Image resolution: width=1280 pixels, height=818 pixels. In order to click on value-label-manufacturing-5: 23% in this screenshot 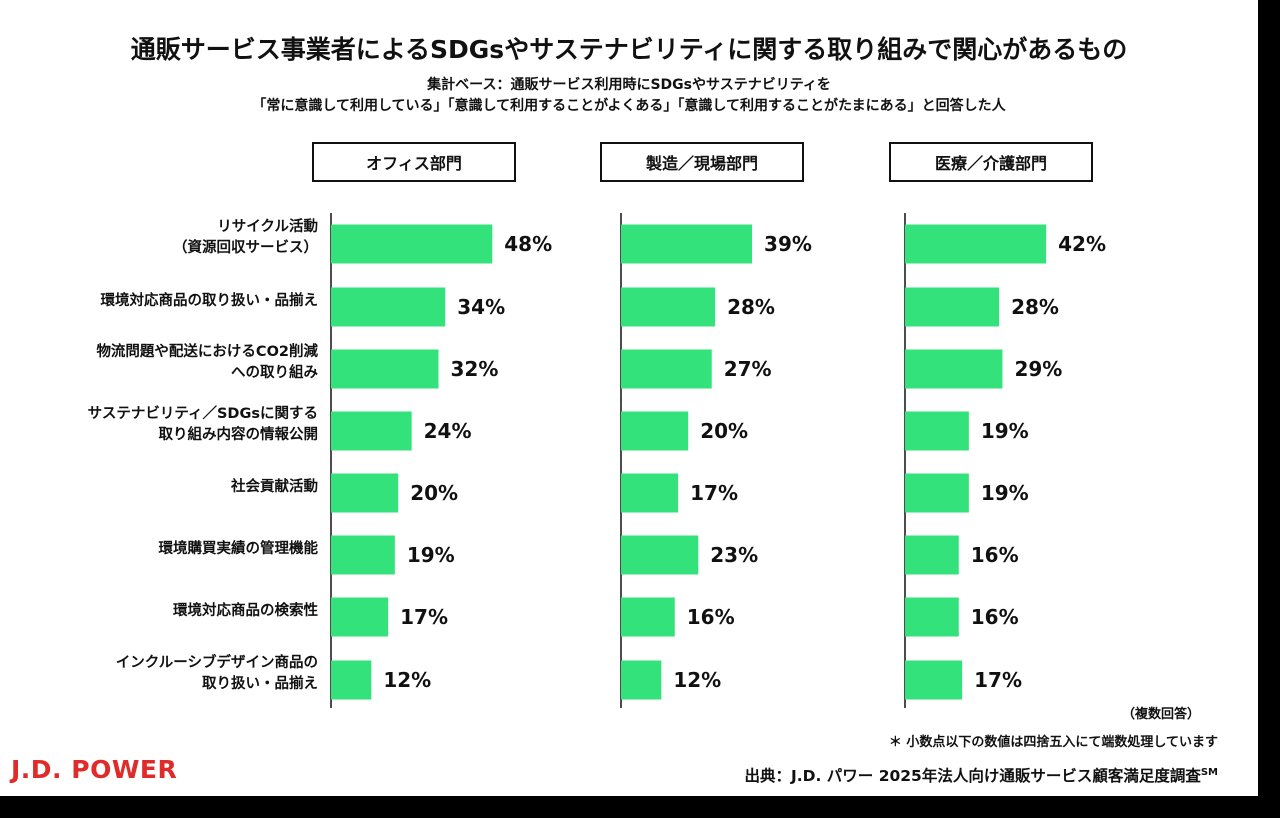, I will do `click(734, 555)`.